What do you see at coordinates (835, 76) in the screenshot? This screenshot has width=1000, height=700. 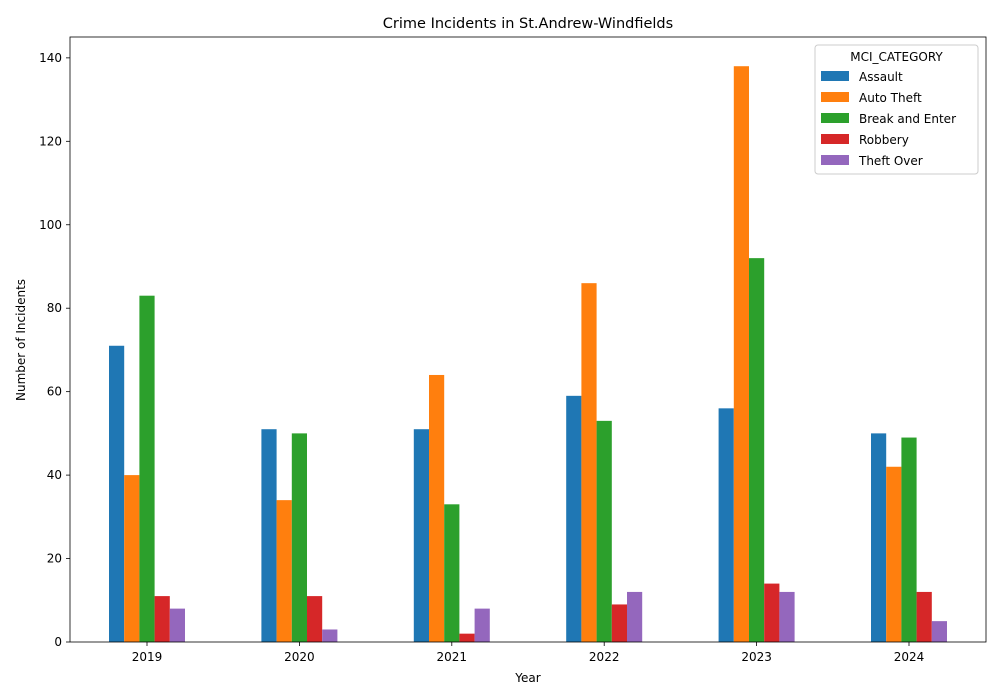 I see `legend-swatch-assault` at bounding box center [835, 76].